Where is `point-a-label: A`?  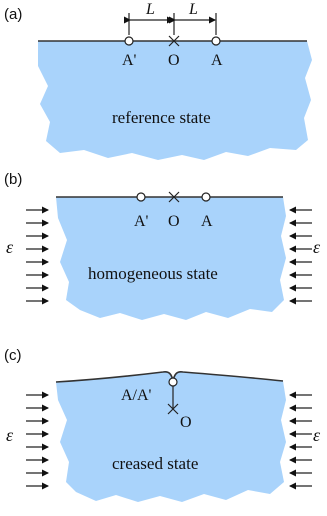 point-a-label: A is located at coordinates (217, 60).